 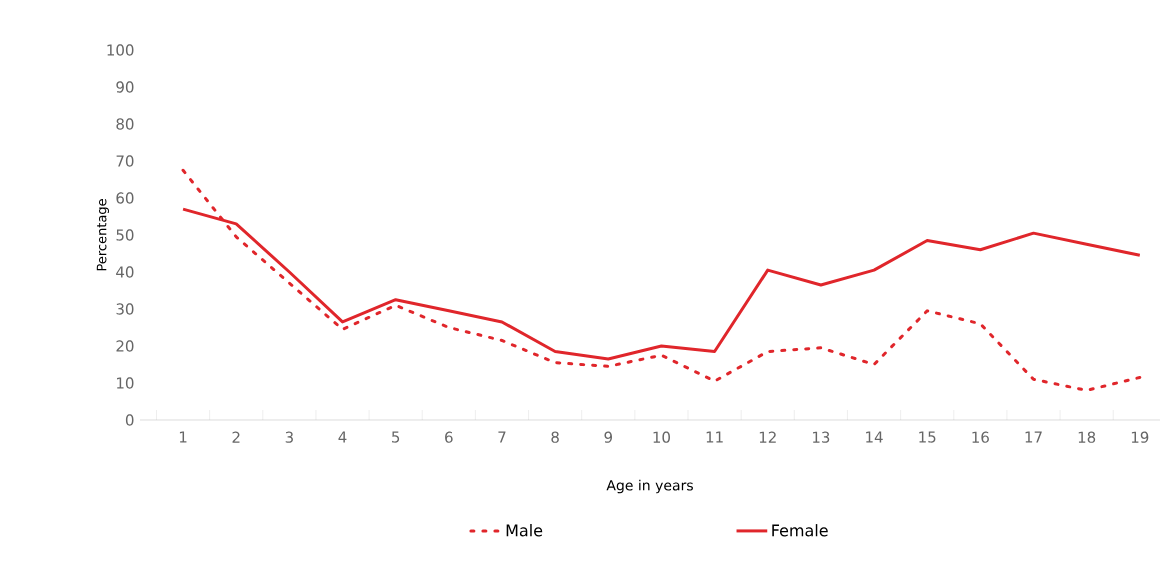 What do you see at coordinates (183, 437) in the screenshot?
I see `x-tick-label: 1` at bounding box center [183, 437].